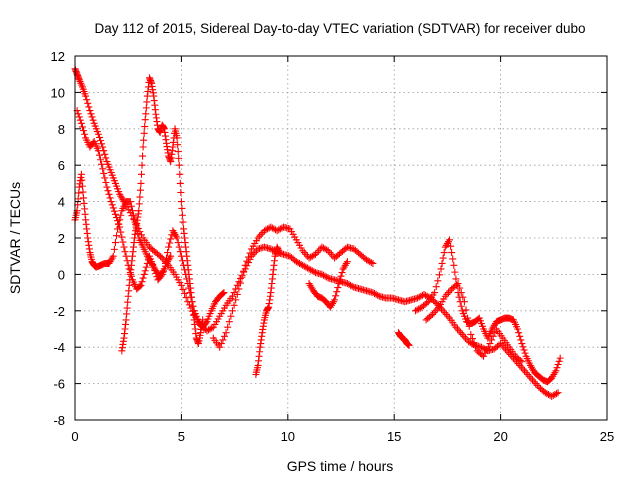 This screenshot has height=480, width=640. What do you see at coordinates (58, 92) in the screenshot?
I see `y-tick-label: 10` at bounding box center [58, 92].